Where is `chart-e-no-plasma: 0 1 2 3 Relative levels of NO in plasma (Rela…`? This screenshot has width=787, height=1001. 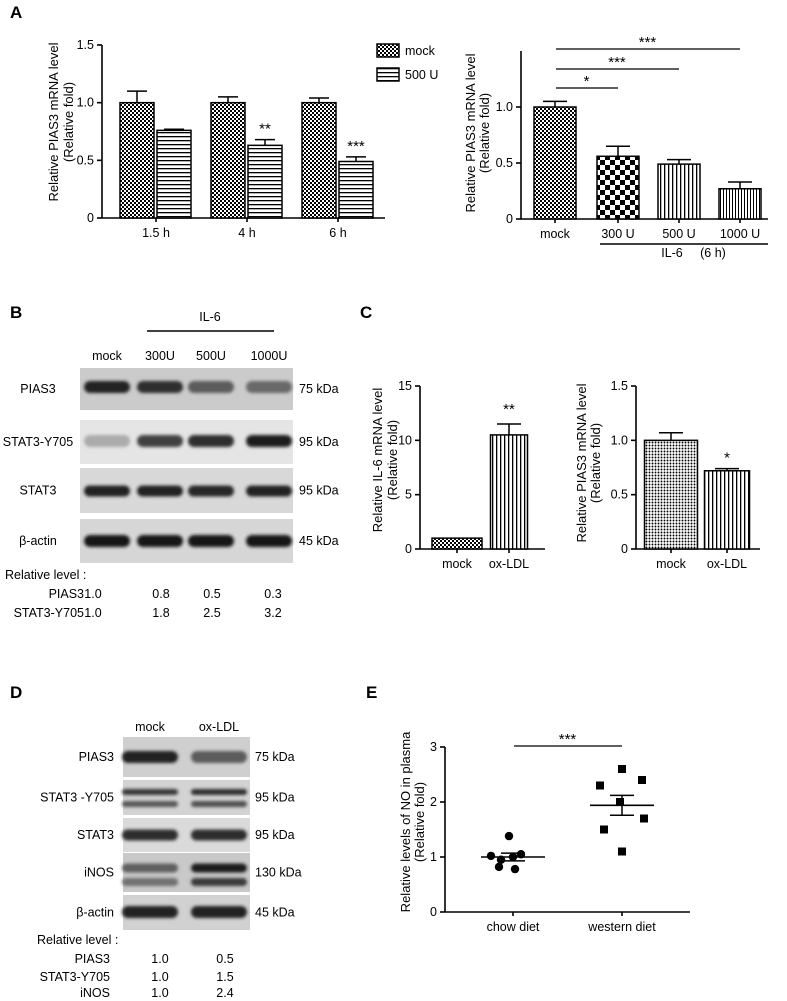
chart-e-no-plasma: 0 1 2 3 Relative levels of NO in plasma (Rela… is located at coordinates (544, 832).